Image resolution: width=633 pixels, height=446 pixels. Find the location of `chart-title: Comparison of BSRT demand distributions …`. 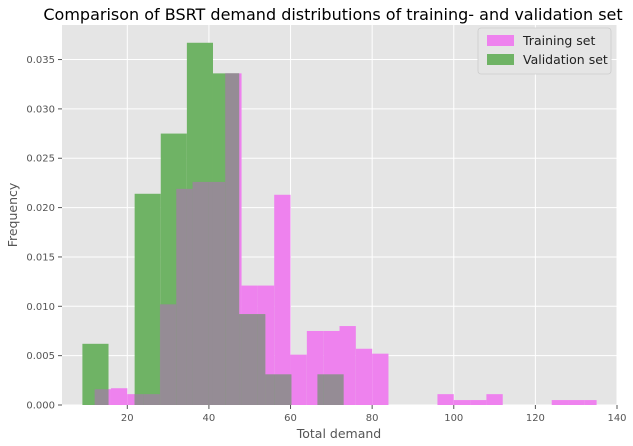

chart-title: Comparison of BSRT demand distributions … is located at coordinates (332, 14).